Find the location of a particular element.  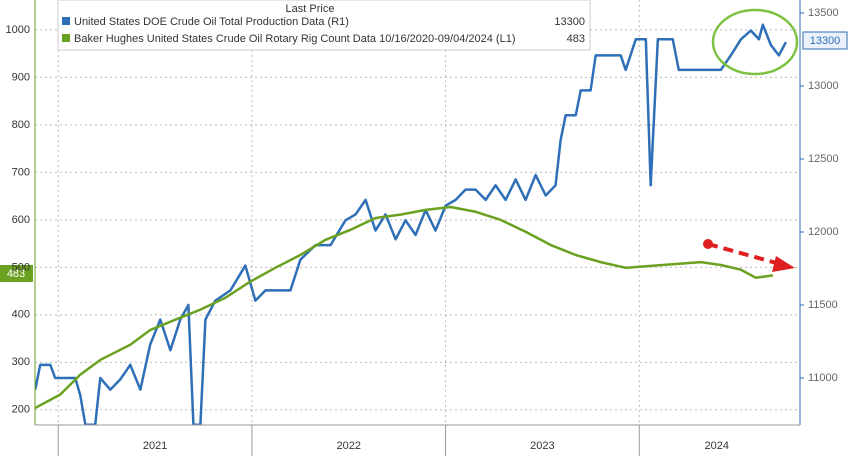

x-tick-label: 2023 is located at coordinates (542, 446).